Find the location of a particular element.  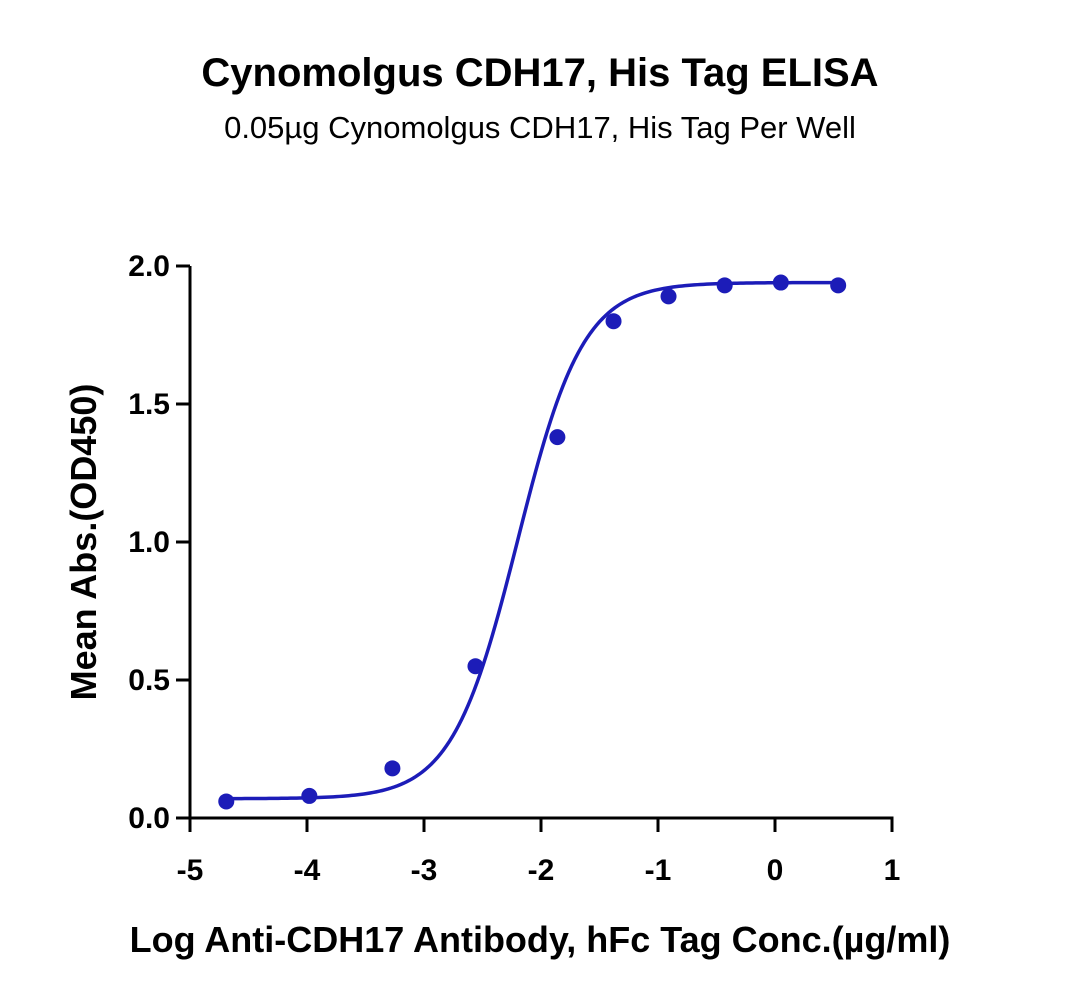

x-tick-label: 0 is located at coordinates (775, 870).